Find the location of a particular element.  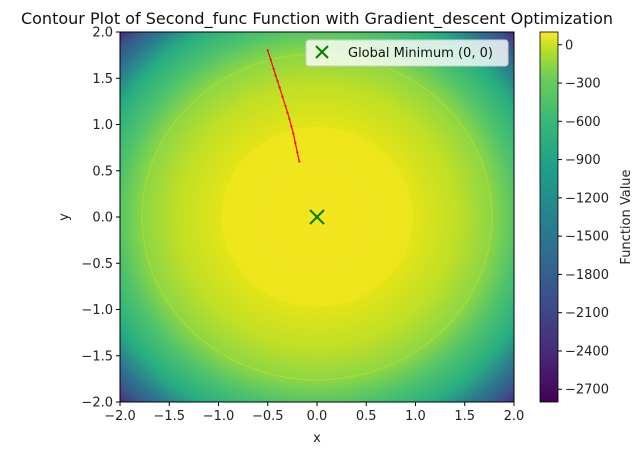

colorbar-tick-label: −2400 is located at coordinates (587, 351).